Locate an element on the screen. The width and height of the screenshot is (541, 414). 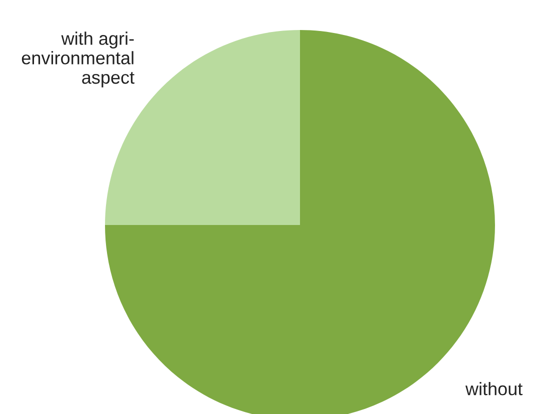
slice-label: without is located at coordinates (494, 389).